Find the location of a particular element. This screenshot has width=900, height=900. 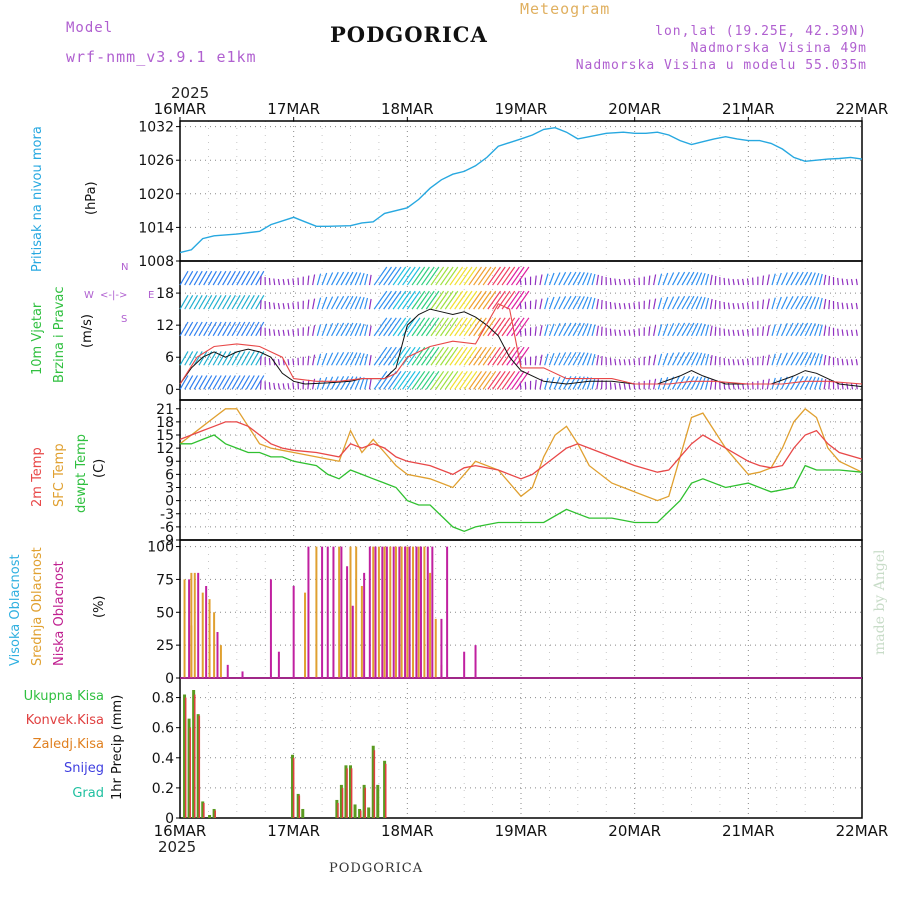

y-tick-label: 12 is located at coordinates (165, 326).